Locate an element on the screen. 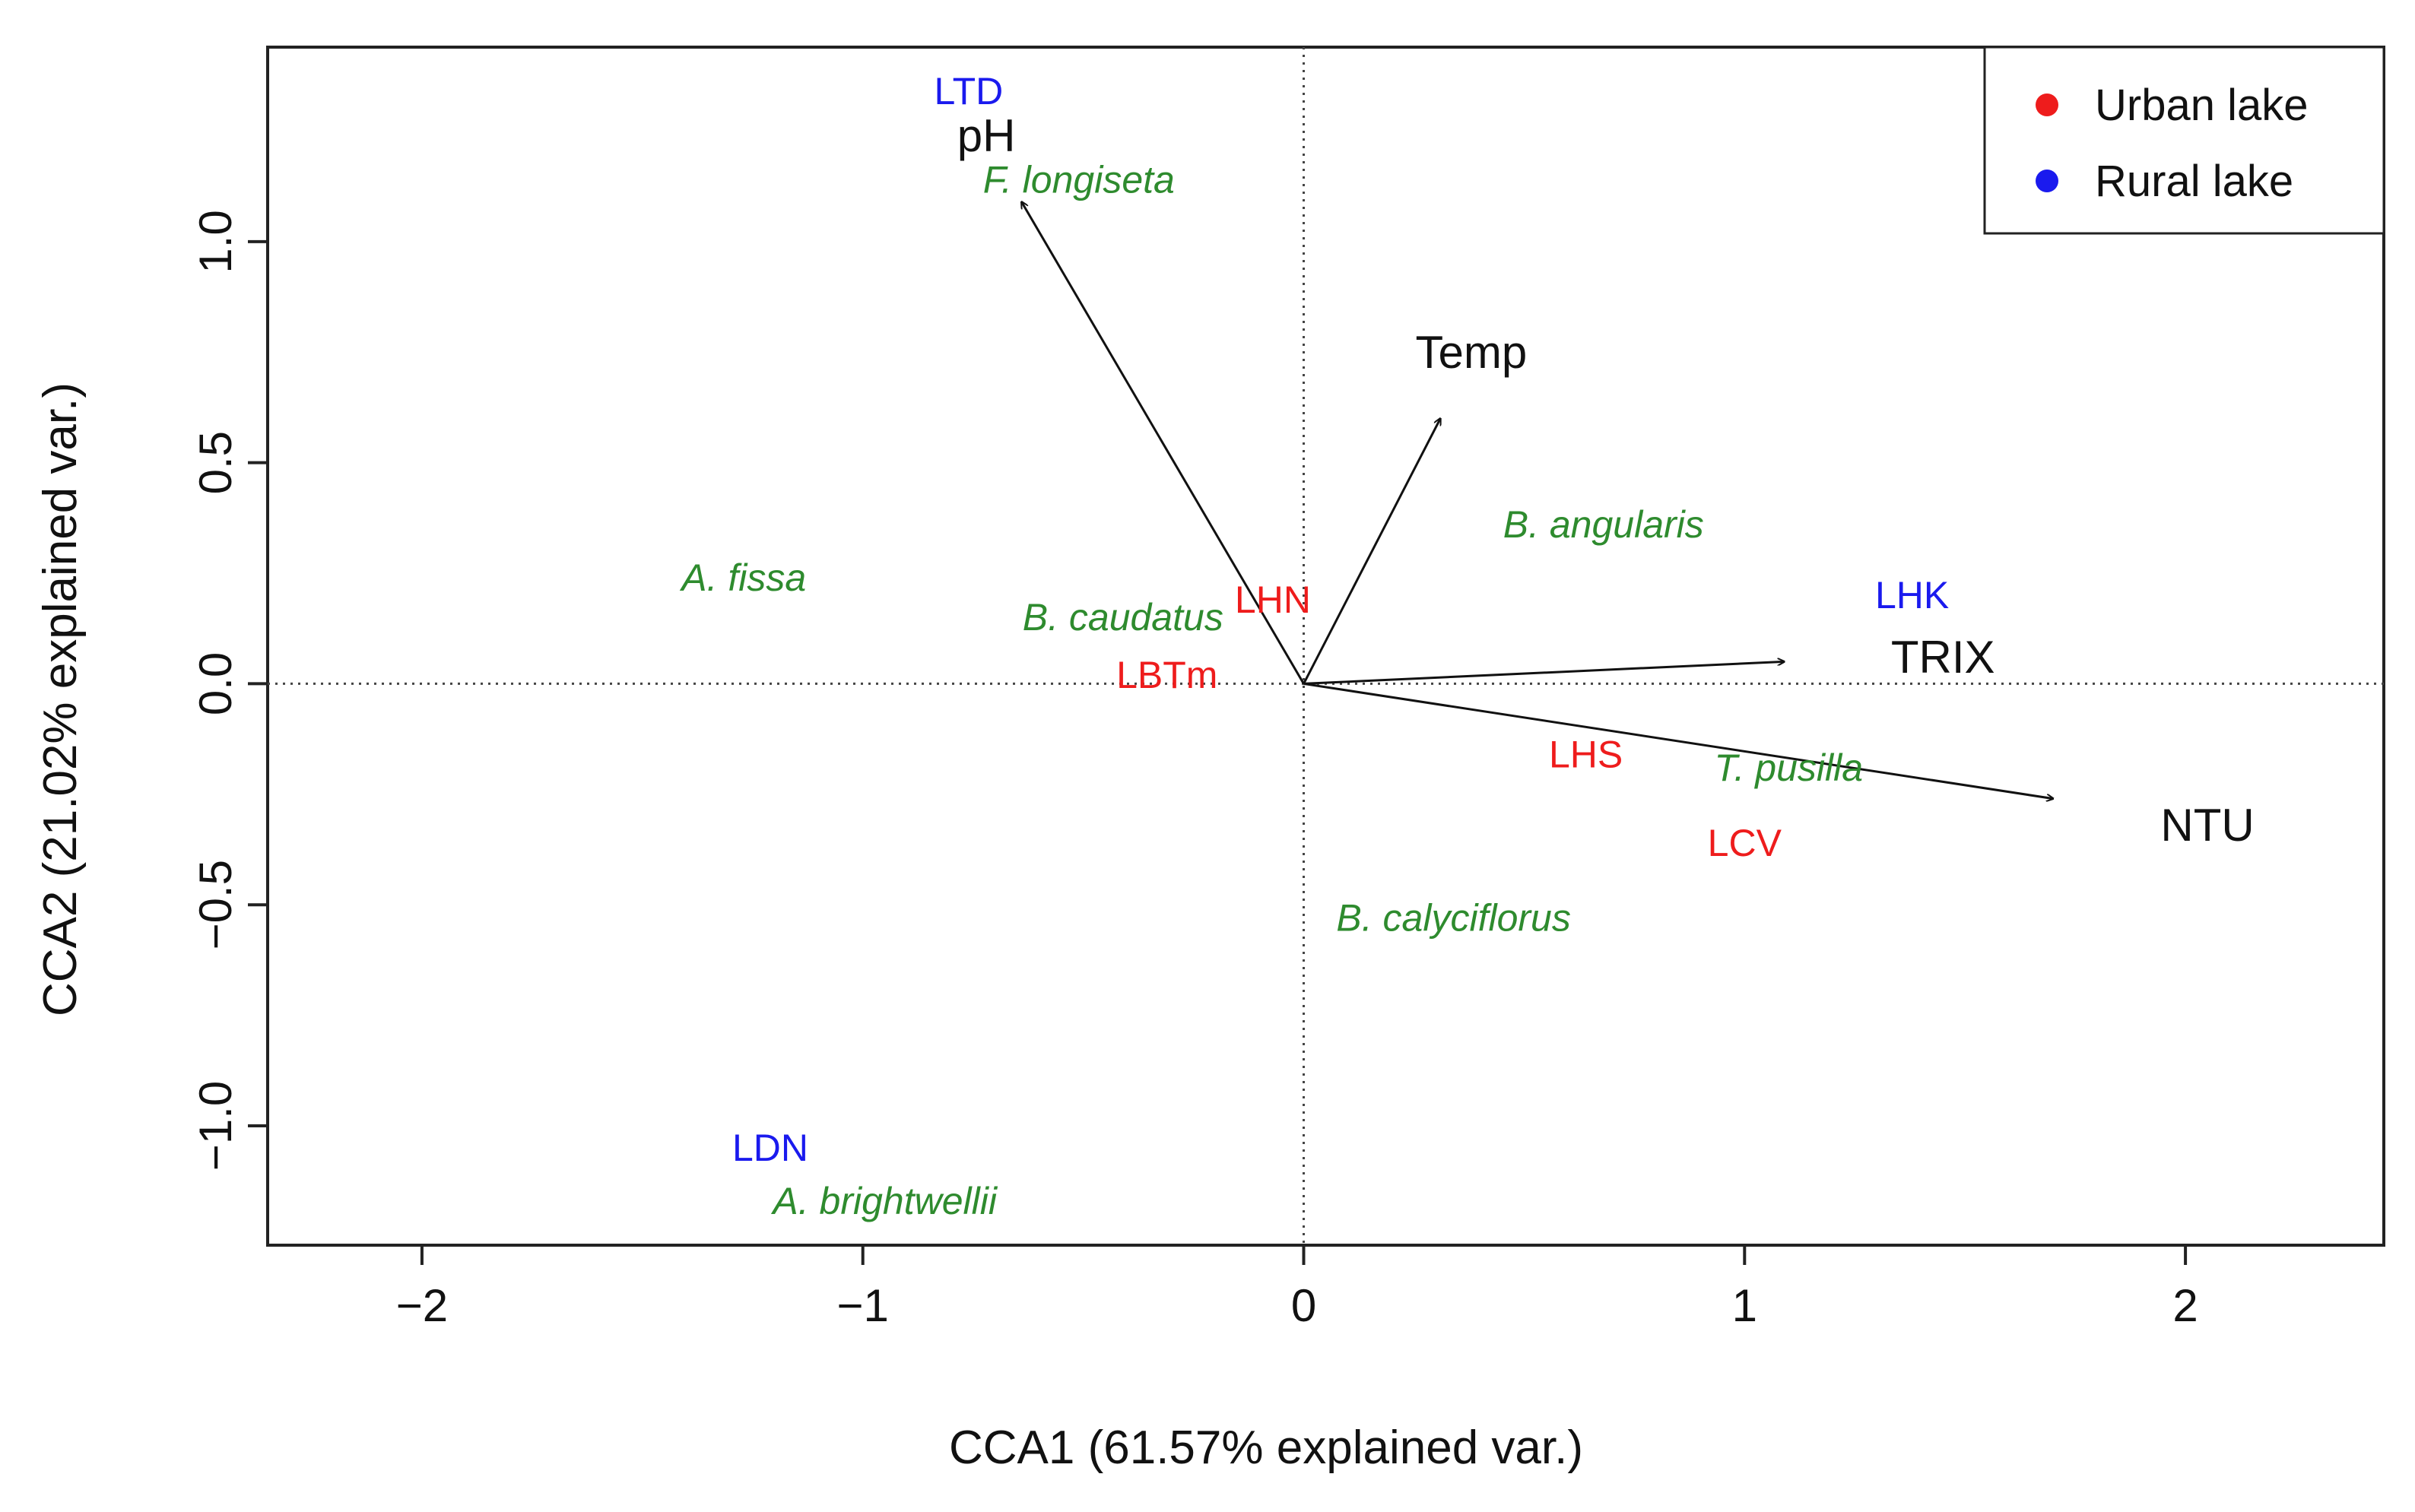 The image size is (2415, 1512). vector-arrow-trix is located at coordinates (1544, 673).